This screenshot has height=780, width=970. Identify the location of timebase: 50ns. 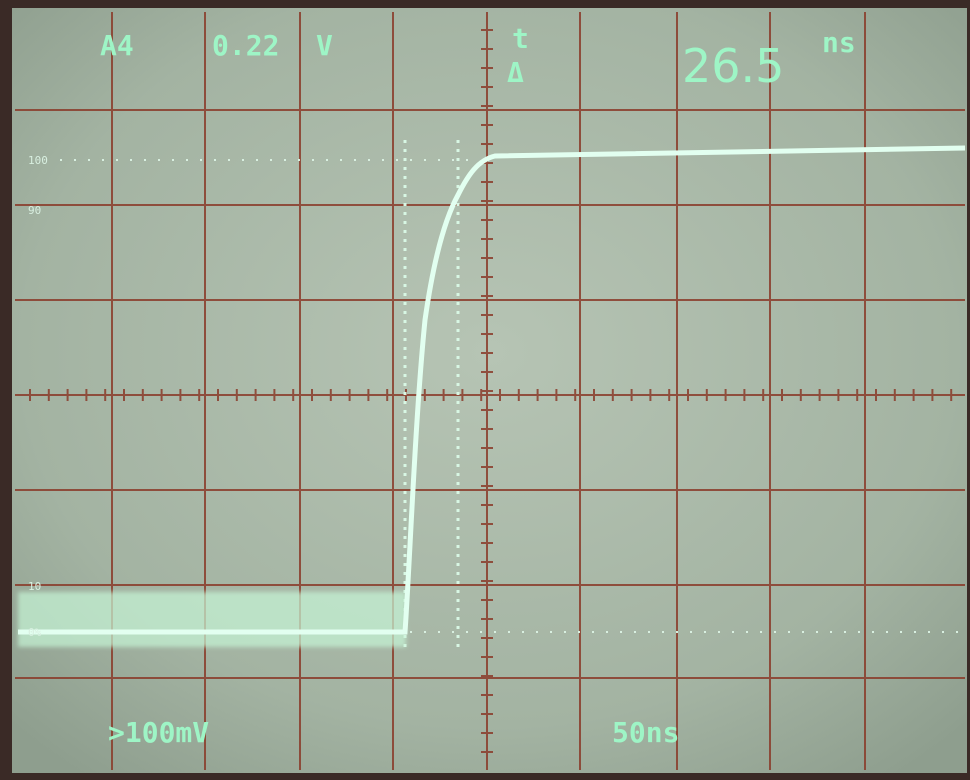
(645, 732).